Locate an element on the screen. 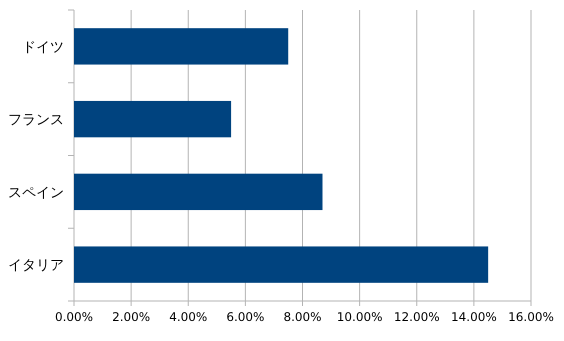  x-tick-label: 8.00% is located at coordinates (302, 317).